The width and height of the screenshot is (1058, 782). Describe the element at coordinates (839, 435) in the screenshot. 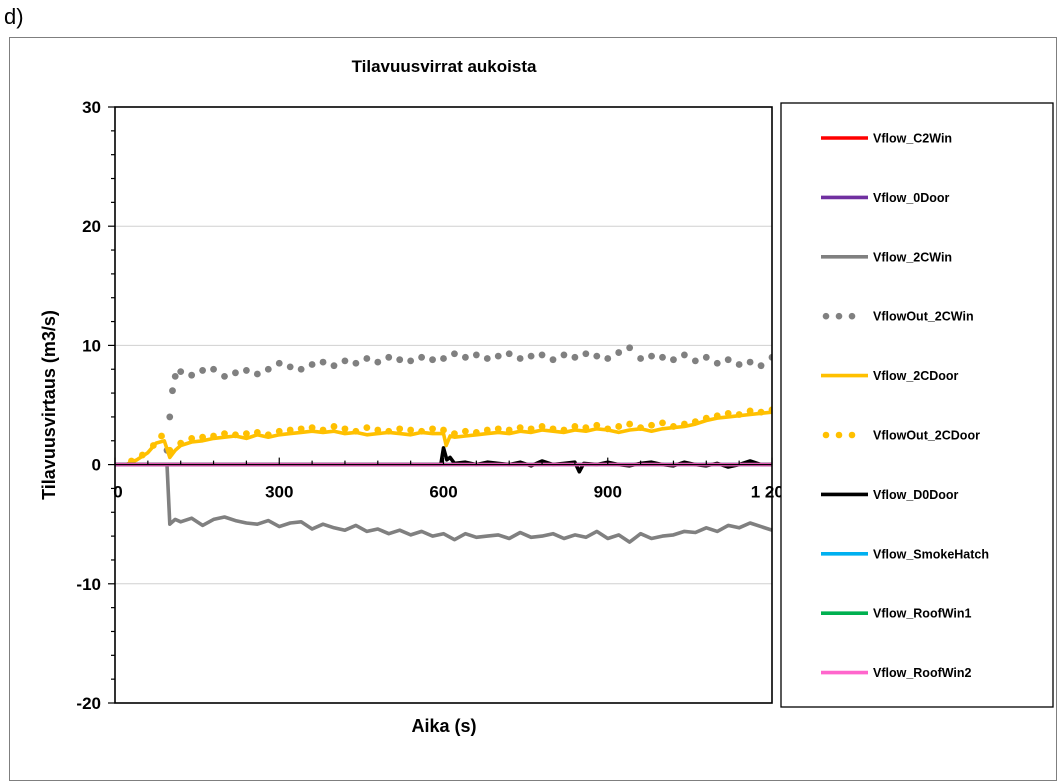

I see `legend-swatch-vflowout-2cdoor` at that location.